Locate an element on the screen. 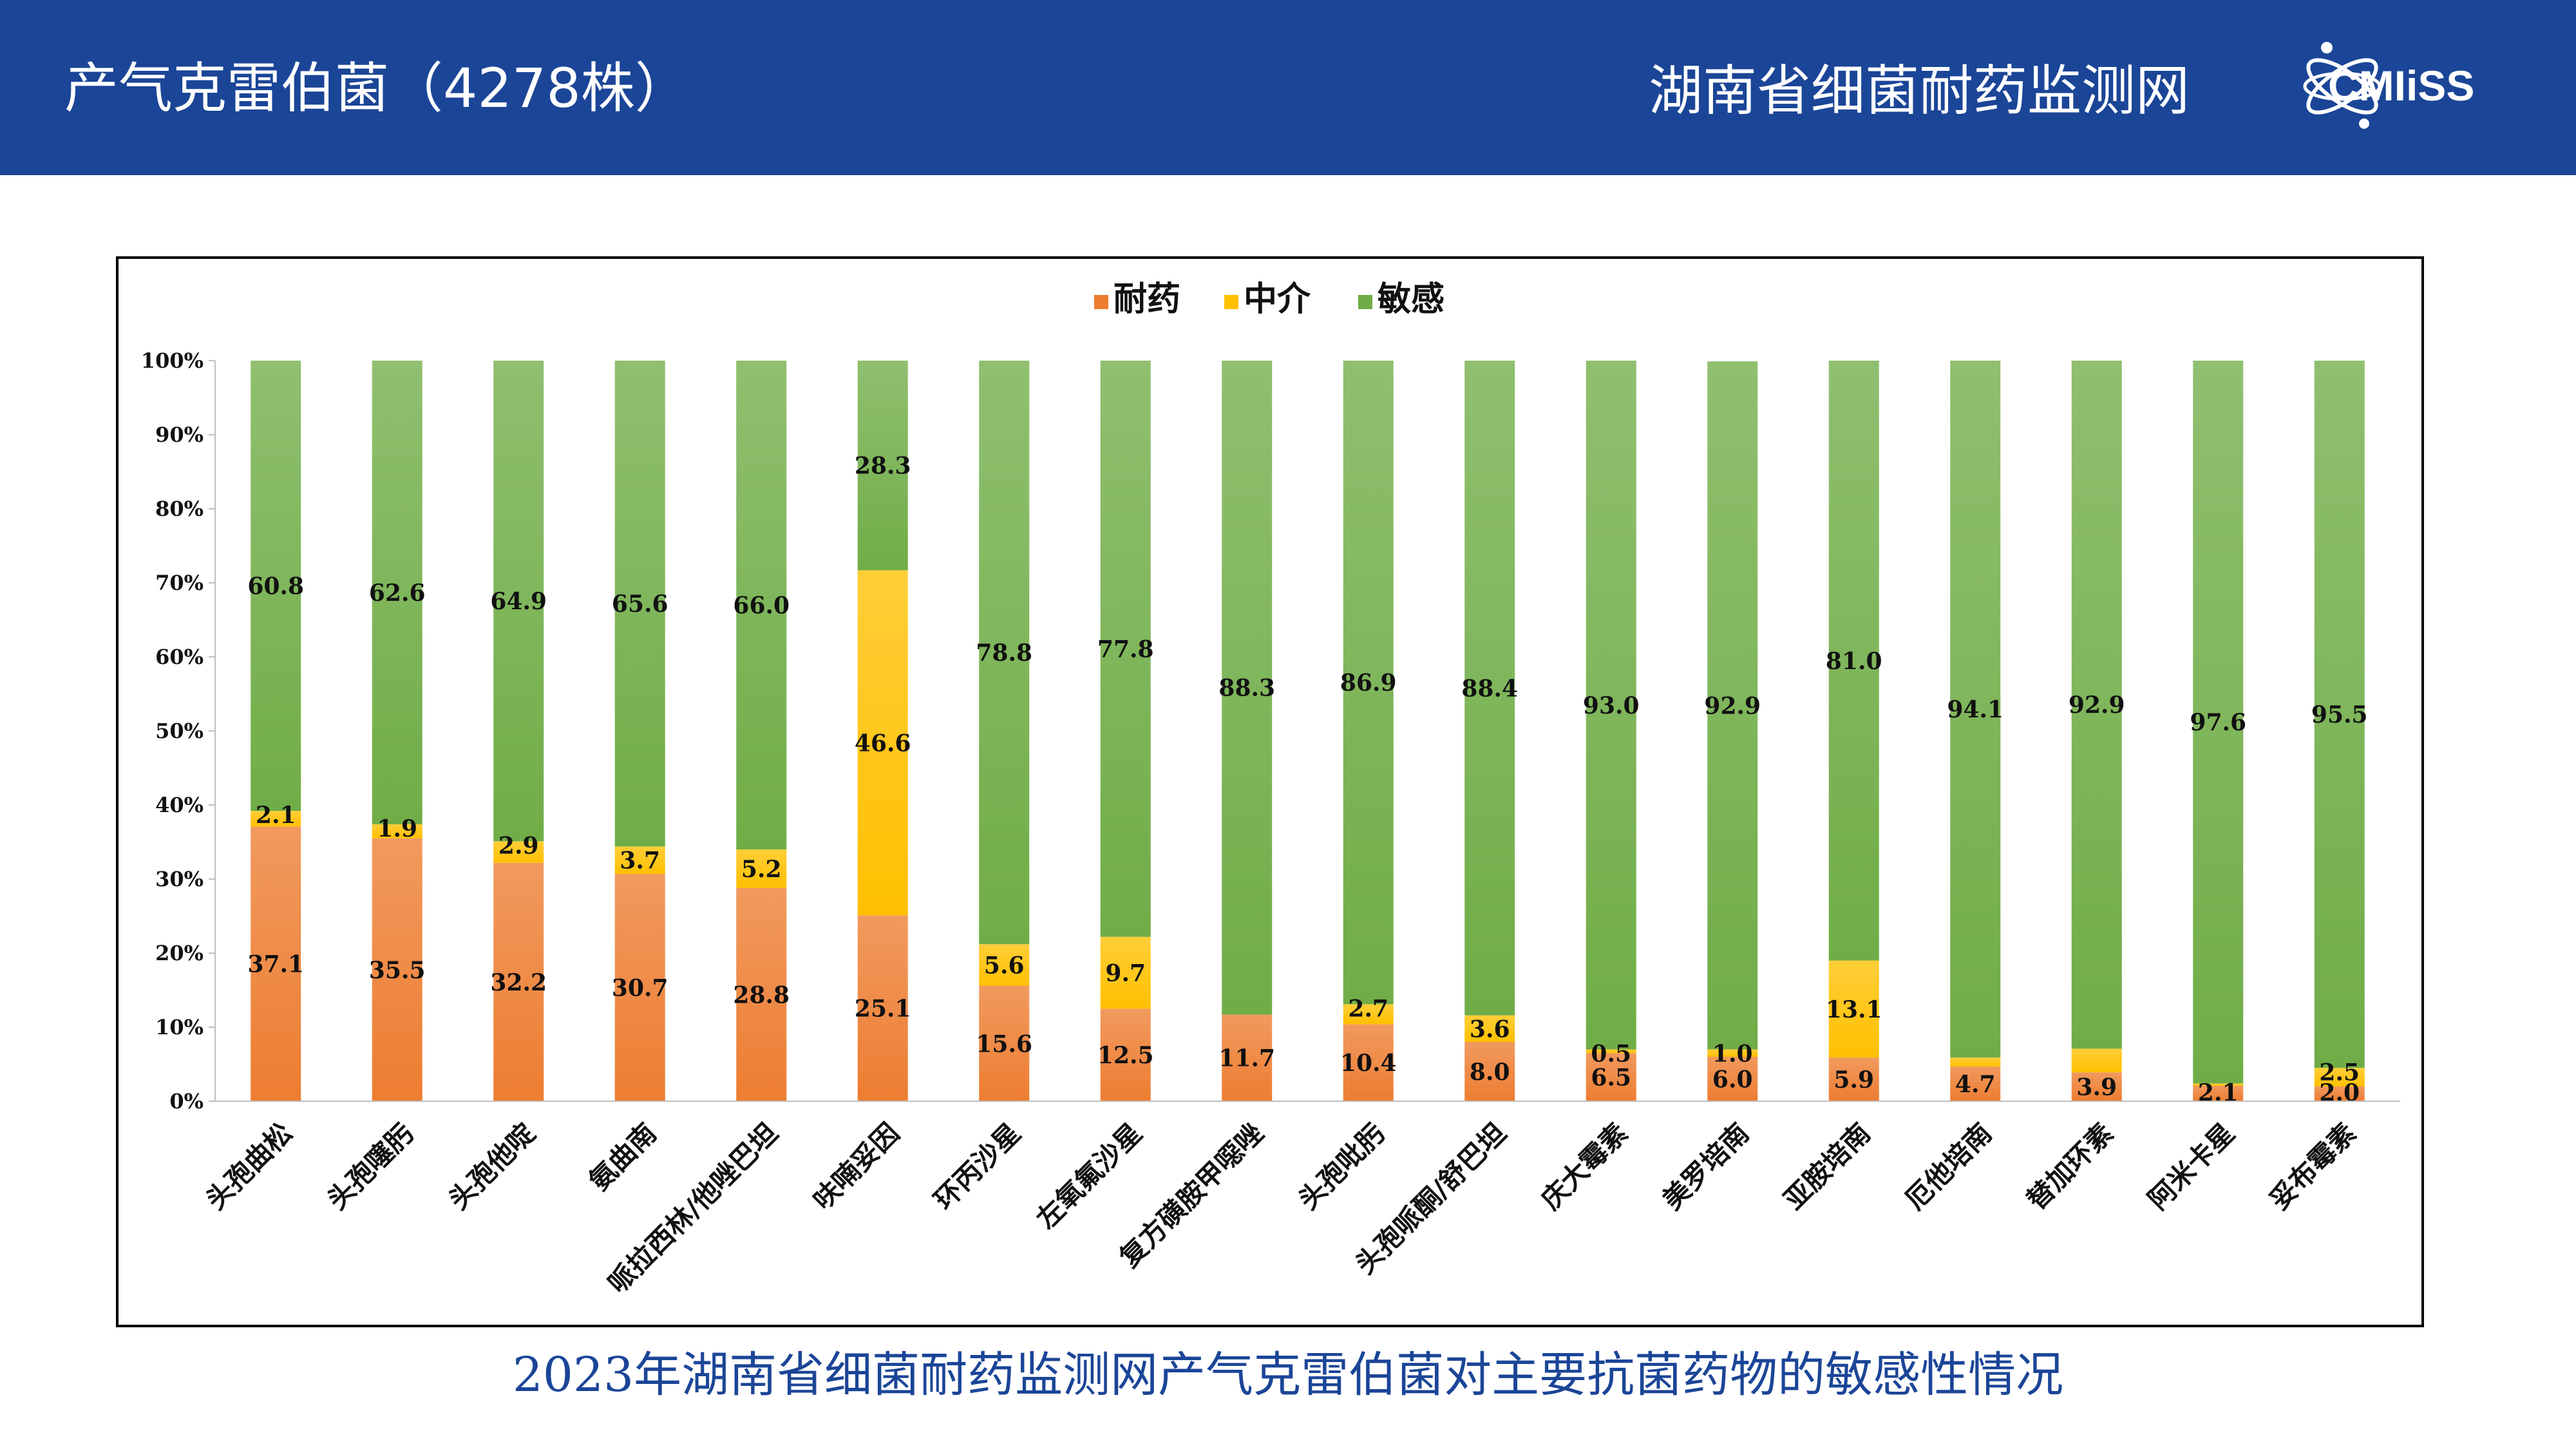 The width and height of the screenshot is (2576, 1449). data-label-s: 77.8 is located at coordinates (1125, 650).